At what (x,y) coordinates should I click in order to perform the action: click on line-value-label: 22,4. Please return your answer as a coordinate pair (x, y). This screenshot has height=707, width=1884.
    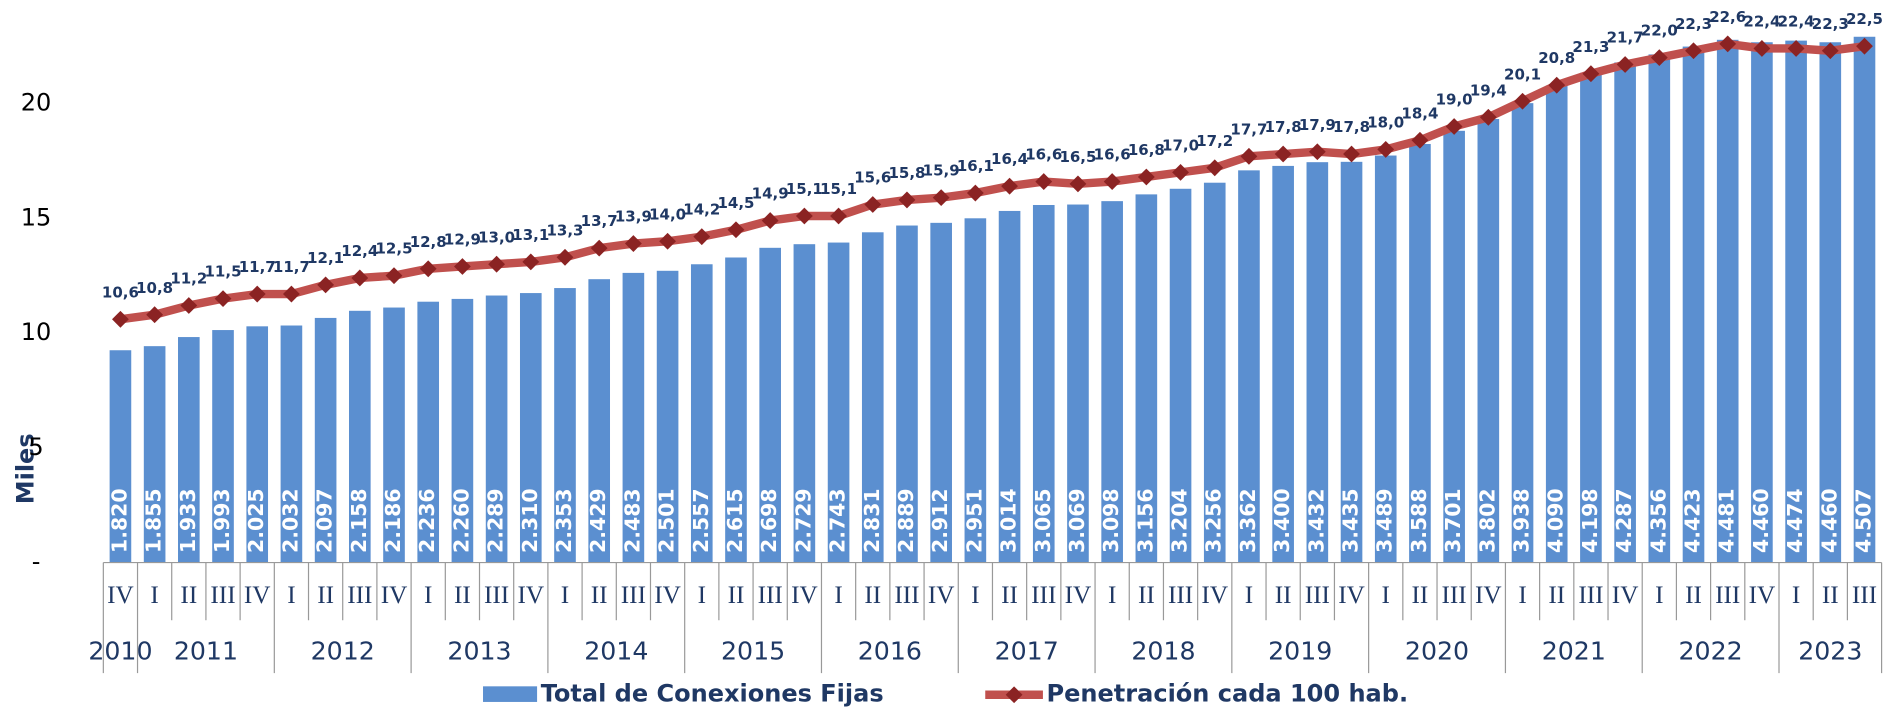
    Looking at the image, I should click on (1761, 22).